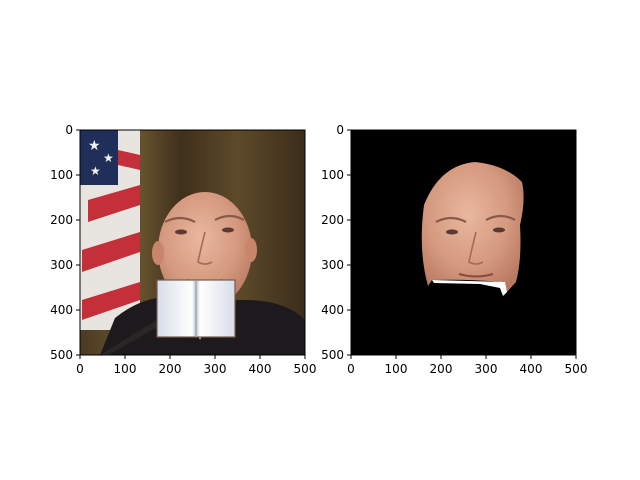  I want to click on left-x-tick-label: 400, so click(260, 369).